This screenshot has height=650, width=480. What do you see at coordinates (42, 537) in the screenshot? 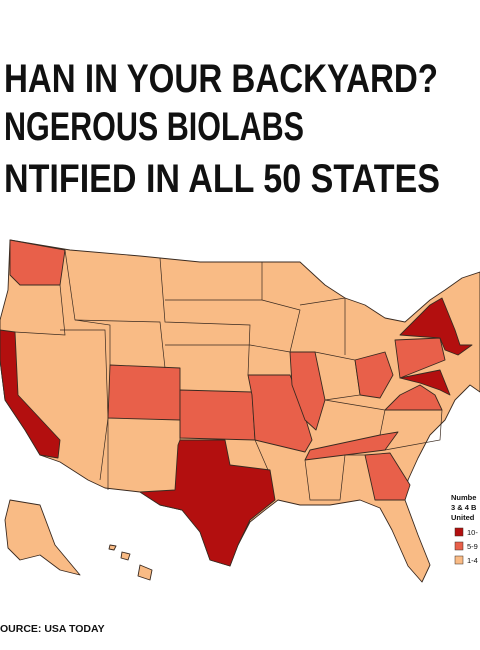
I see `alaska` at bounding box center [42, 537].